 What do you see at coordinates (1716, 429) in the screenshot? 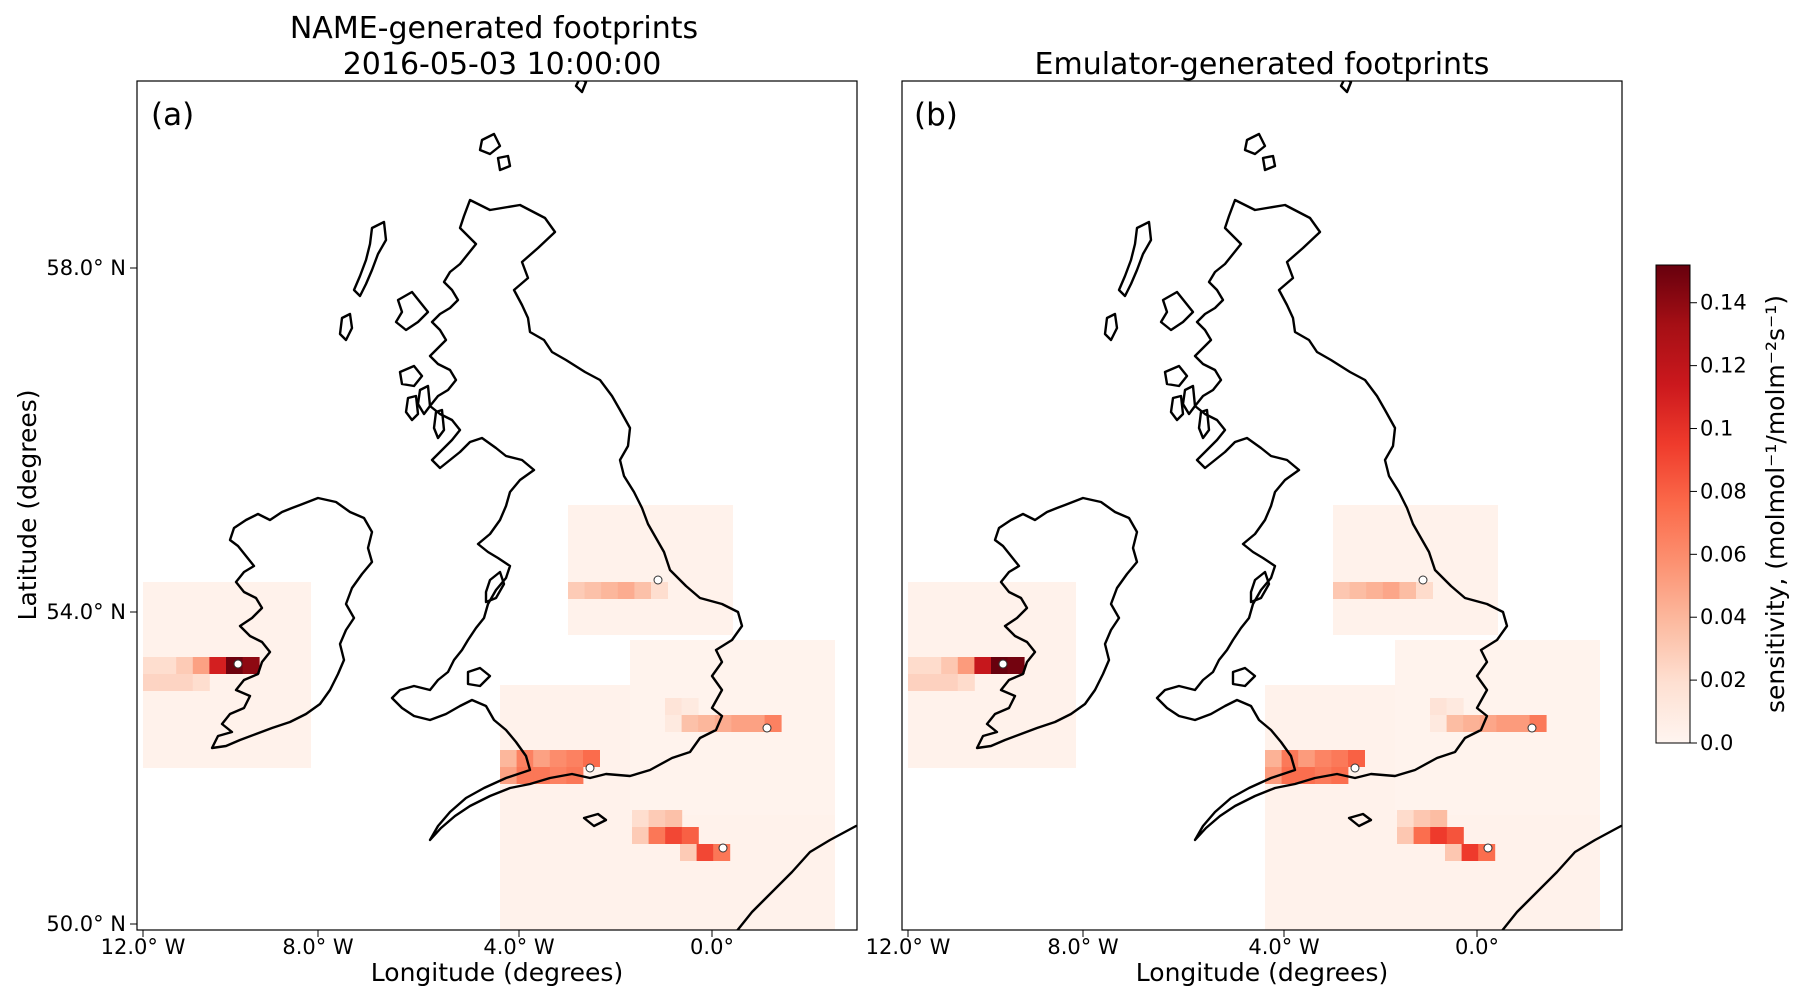
I see `colorbar-tick-label: 0.1` at bounding box center [1716, 429].